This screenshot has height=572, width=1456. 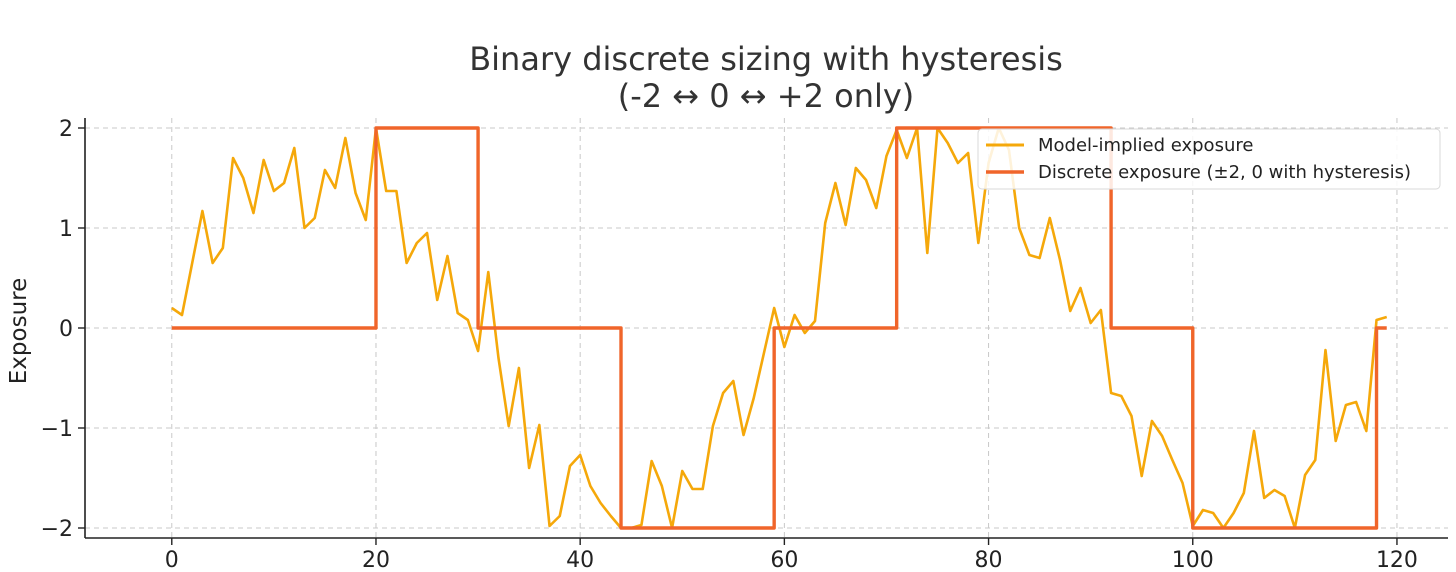 What do you see at coordinates (1145, 145) in the screenshot?
I see `legend-label-model-implied: Model-implied exposure` at bounding box center [1145, 145].